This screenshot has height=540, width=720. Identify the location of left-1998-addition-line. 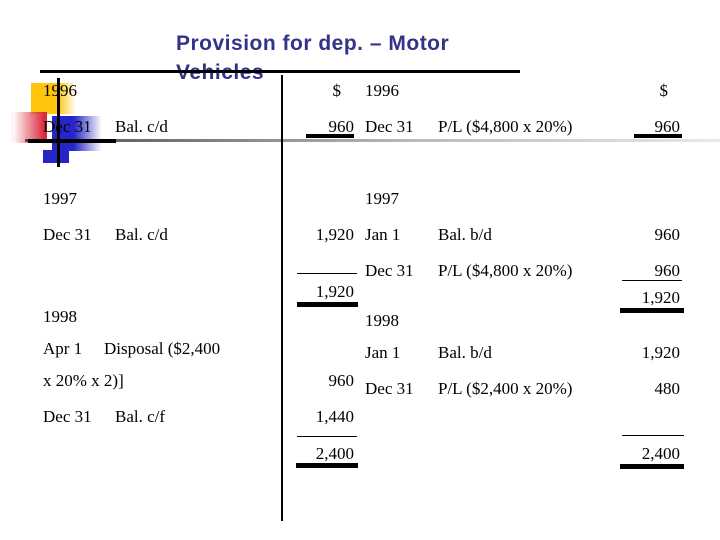
(327, 436).